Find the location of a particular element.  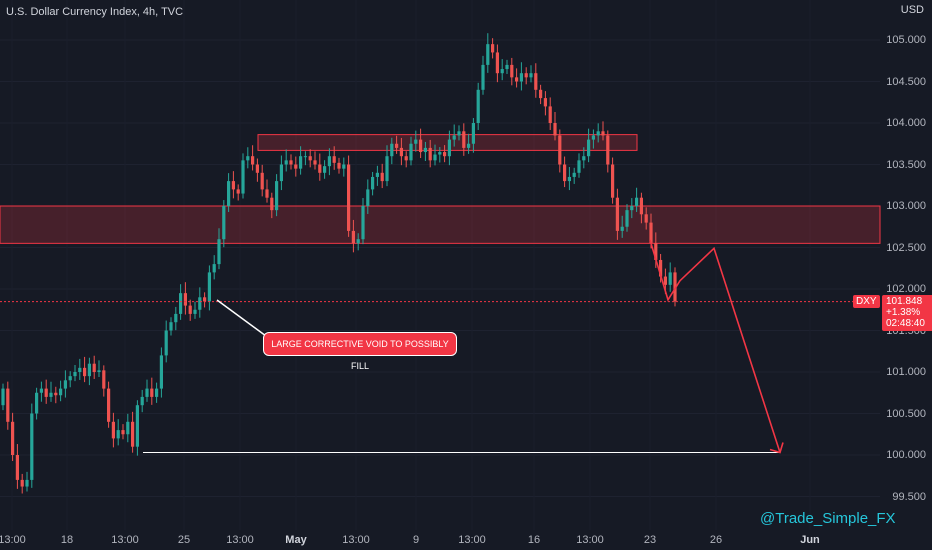

y-tick-label: 104.000 is located at coordinates (906, 123).